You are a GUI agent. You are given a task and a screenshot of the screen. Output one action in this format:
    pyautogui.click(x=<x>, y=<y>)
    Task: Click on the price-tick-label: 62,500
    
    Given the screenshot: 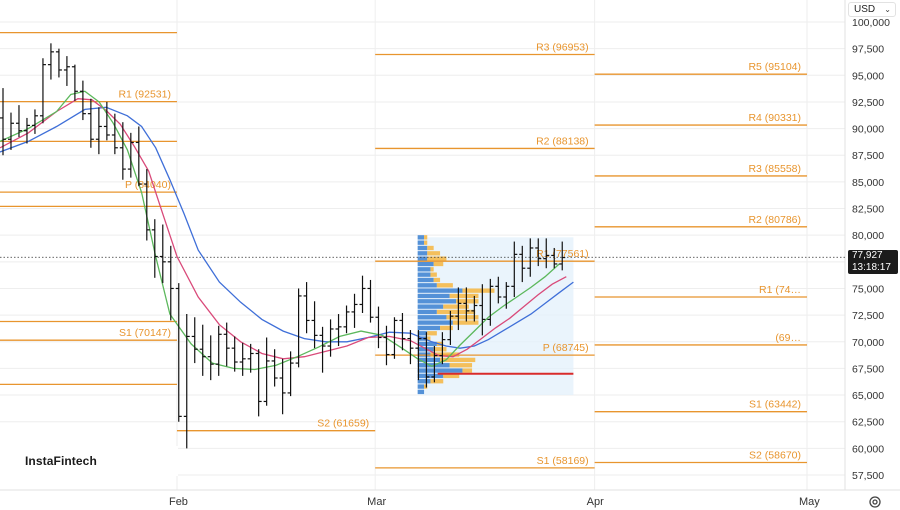 What is the action you would take?
    pyautogui.click(x=868, y=423)
    